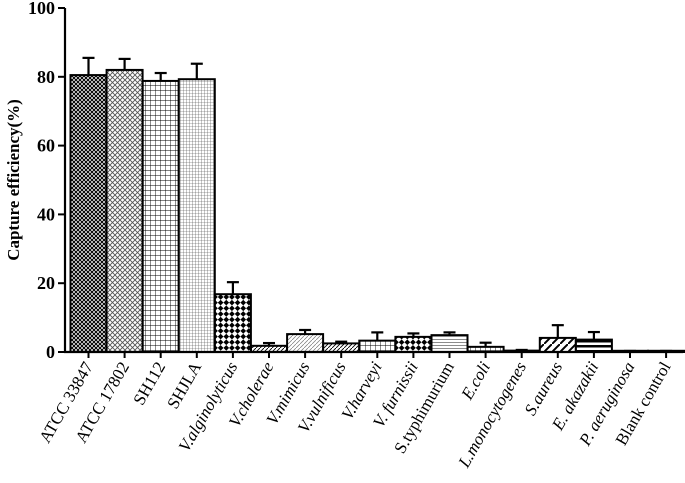 This screenshot has width=685, height=483. I want to click on y-tick-label: 100, so click(41, 9).